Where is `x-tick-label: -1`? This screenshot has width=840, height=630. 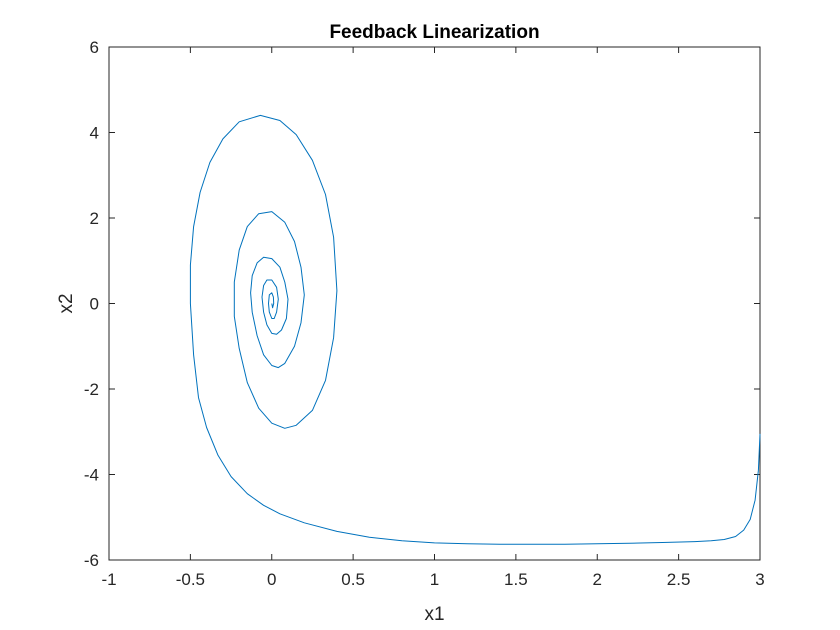
x-tick-label: -1 is located at coordinates (108, 579).